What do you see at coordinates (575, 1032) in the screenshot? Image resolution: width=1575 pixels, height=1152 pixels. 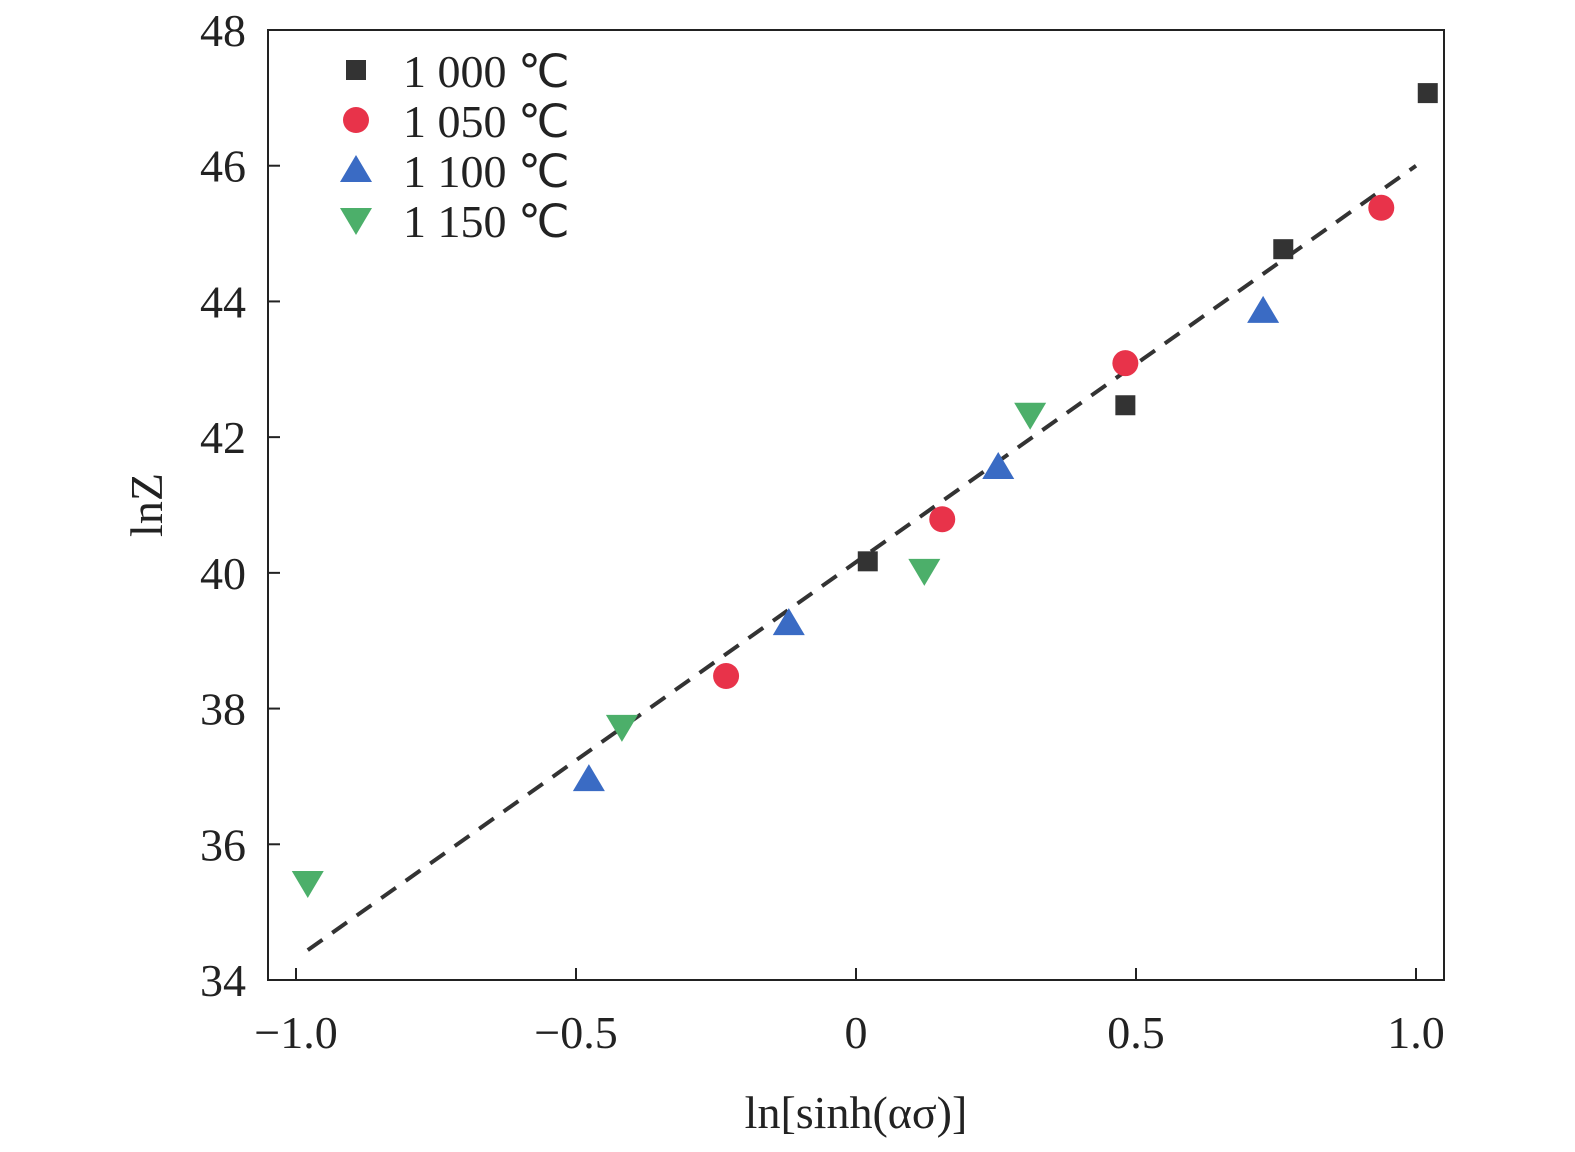 I see `x-tick-label: −0.5` at bounding box center [575, 1032].